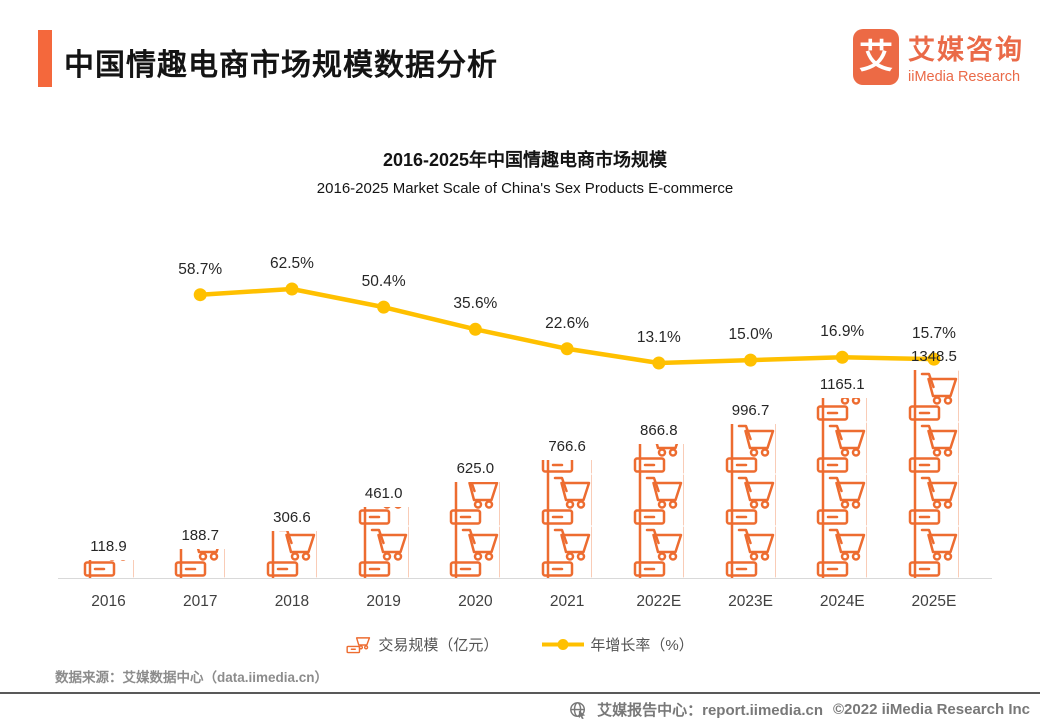  What do you see at coordinates (578, 710) in the screenshot?
I see `globe-cursor-icon` at bounding box center [578, 710].